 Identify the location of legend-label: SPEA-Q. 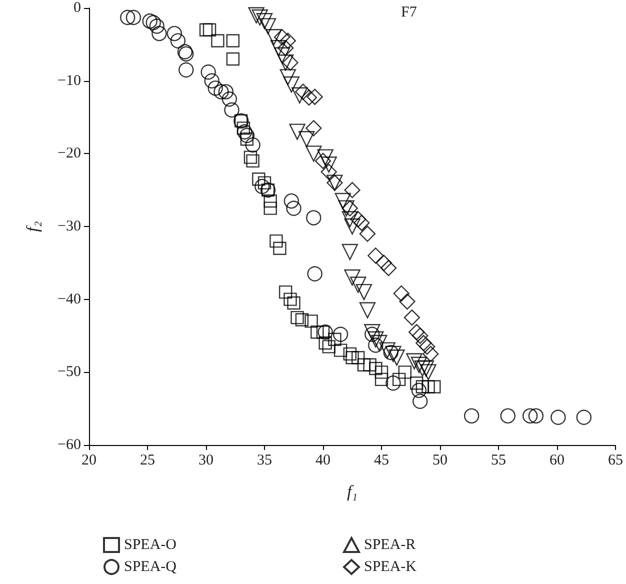
(150, 567).